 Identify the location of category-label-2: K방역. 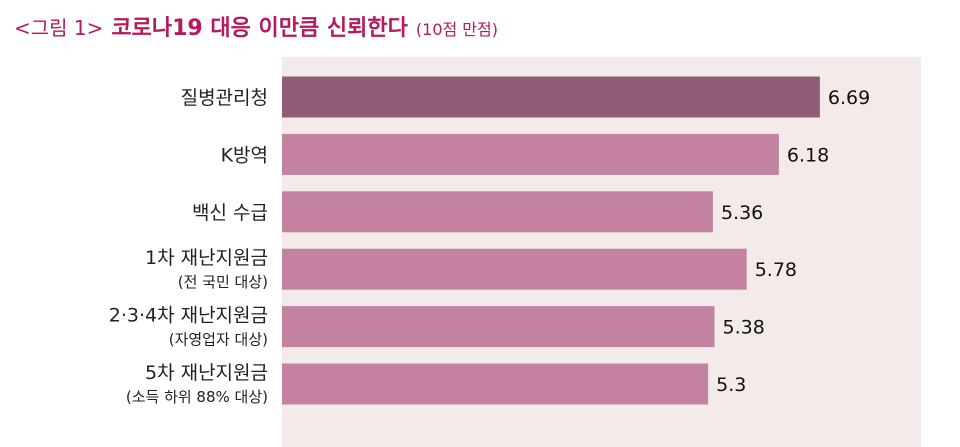
(244, 155).